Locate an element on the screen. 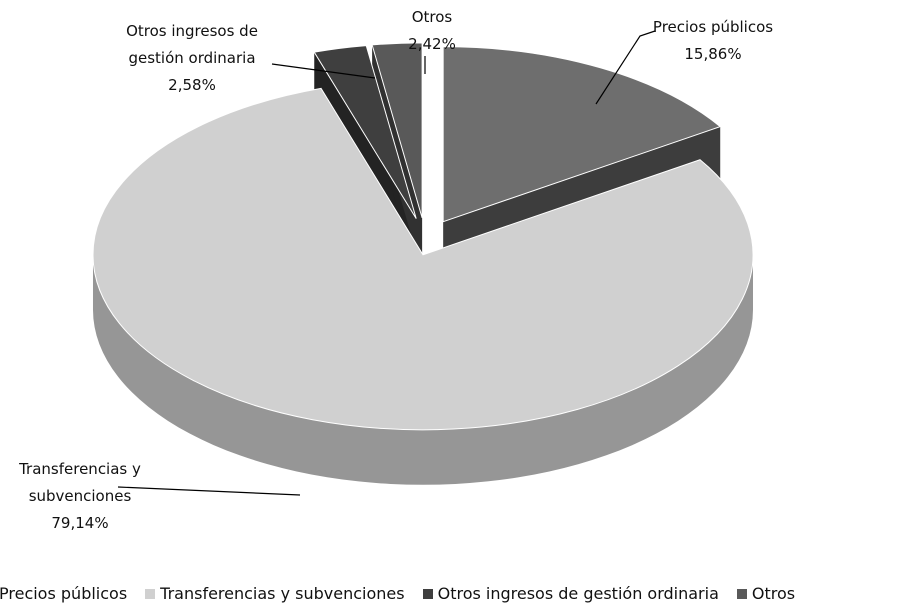 The height and width of the screenshot is (606, 897). label-name: Otros ingresos de gestión ordinaria is located at coordinates (192, 44).